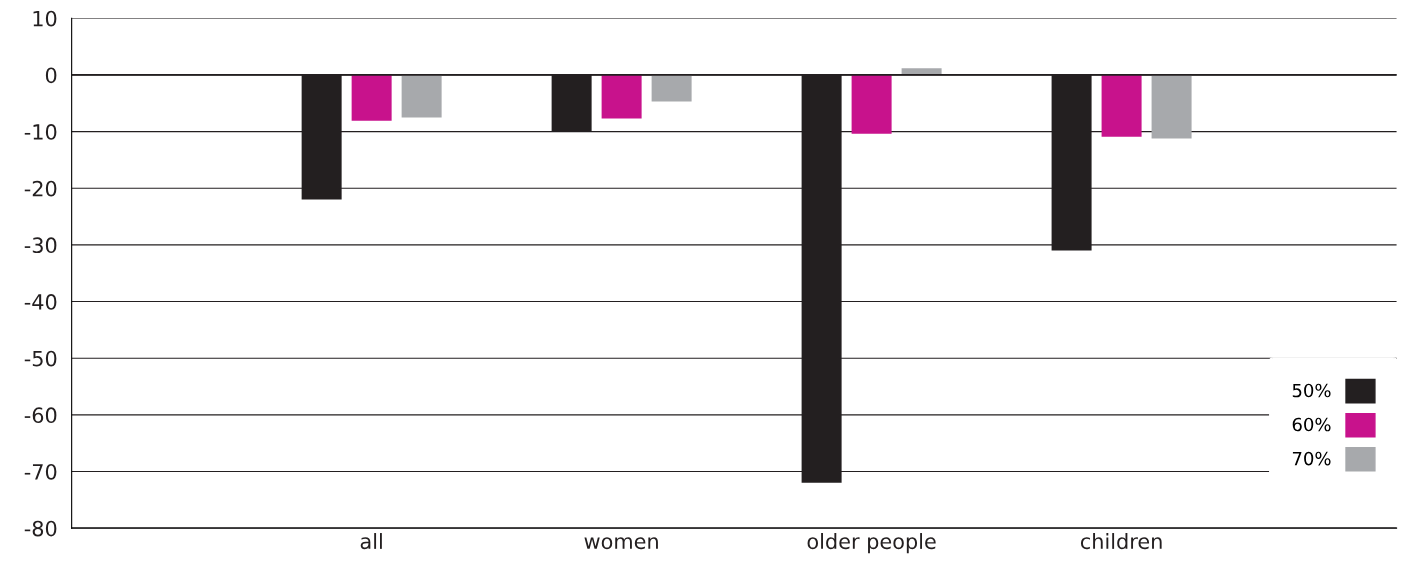 This screenshot has height=571, width=1405. I want to click on y-tick-label: -10, so click(40, 132).